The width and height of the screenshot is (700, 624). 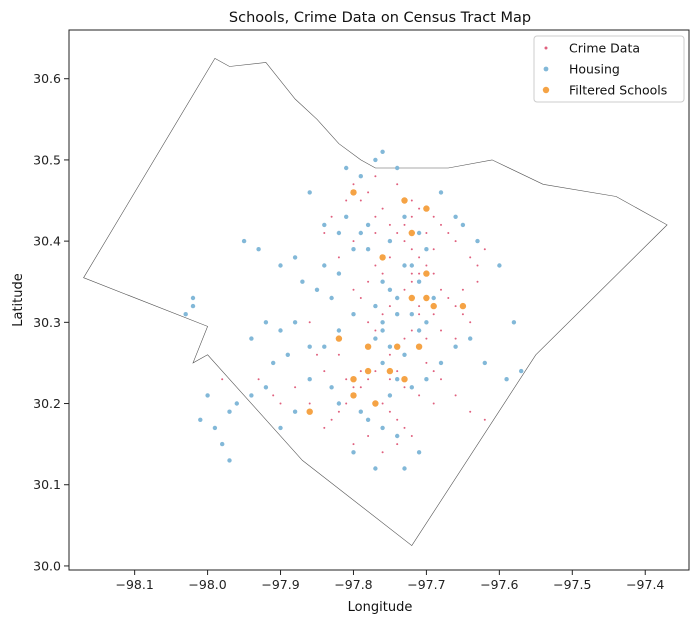 I want to click on x-tick-label: −97.5, so click(x=572, y=584).